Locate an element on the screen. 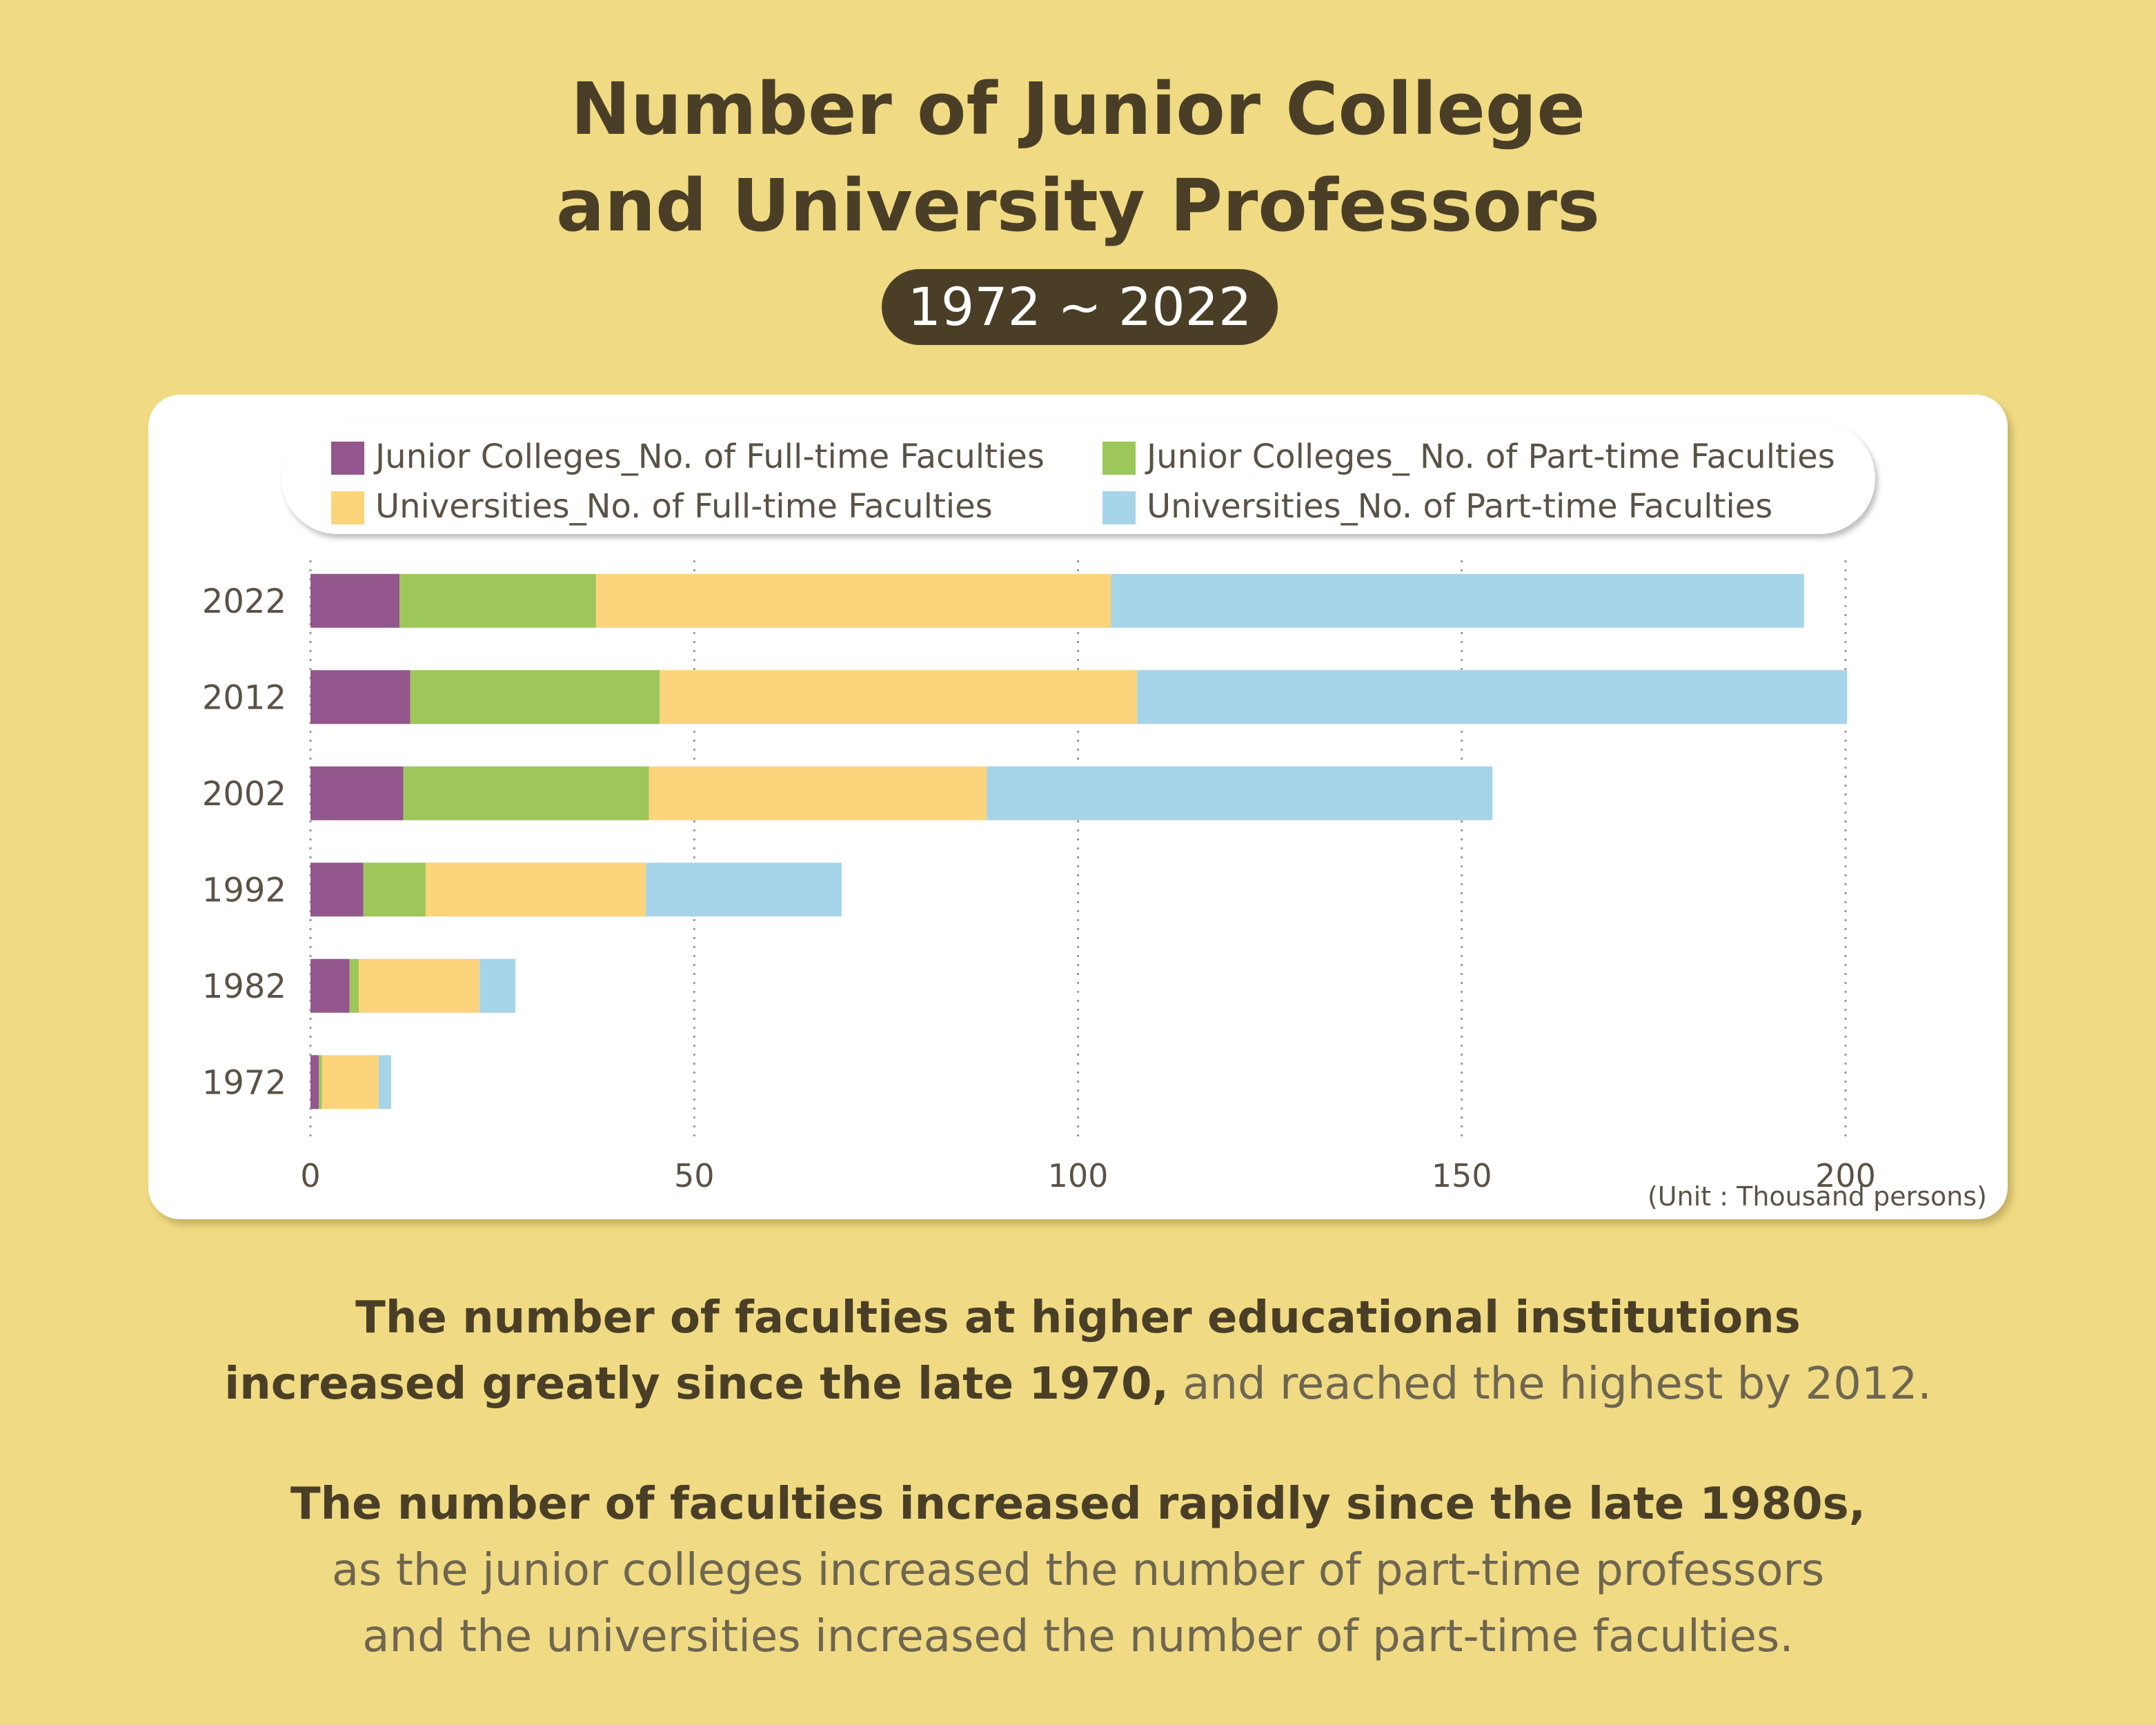 This screenshot has height=1725, width=2156. bar-2022-jc-full is located at coordinates (355, 600).